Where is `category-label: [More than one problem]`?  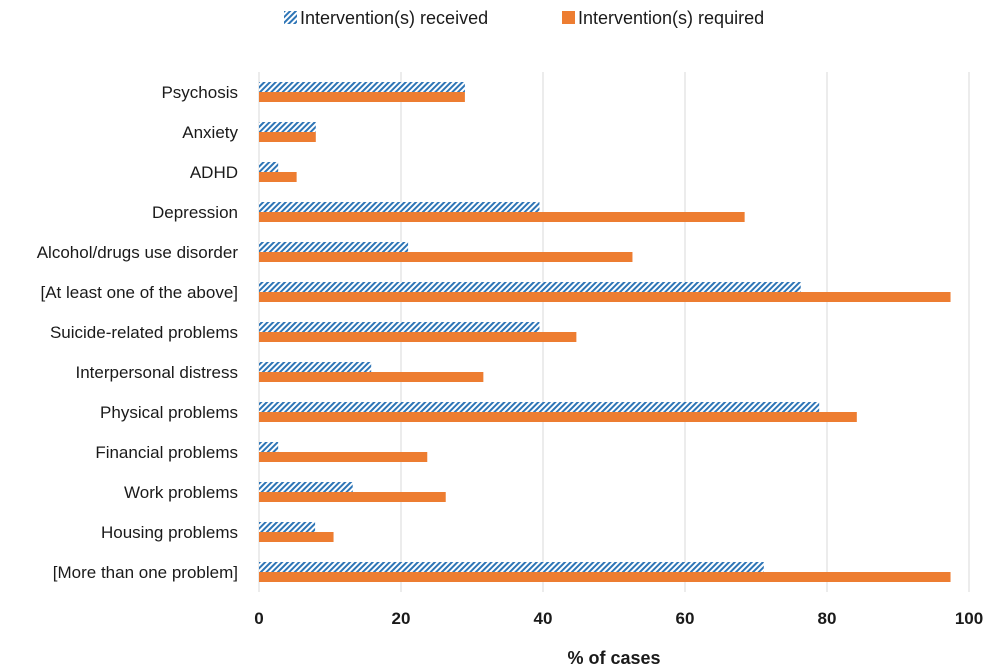
category-label: [More than one problem] is located at coordinates (145, 572).